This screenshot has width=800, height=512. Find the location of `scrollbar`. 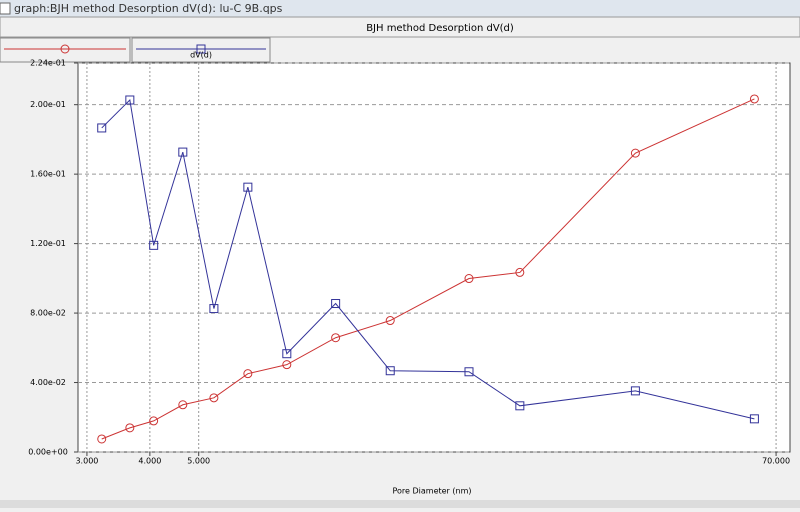

scrollbar is located at coordinates (400, 504).